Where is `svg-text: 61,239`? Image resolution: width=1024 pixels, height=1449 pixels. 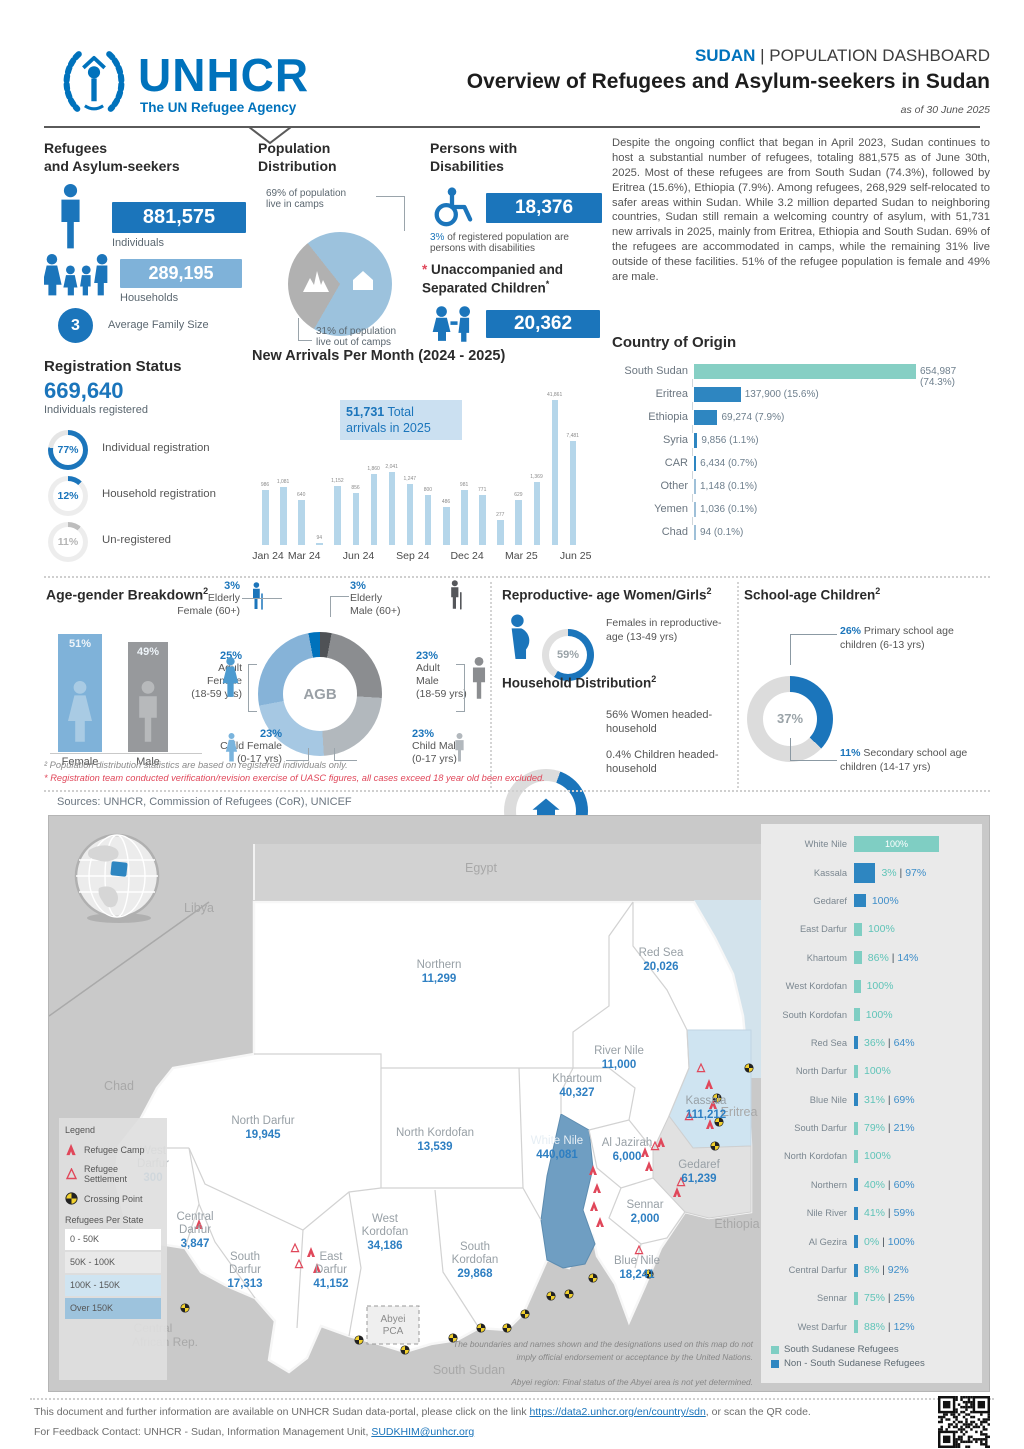
svg-text: 61,239 is located at coordinates (698, 1179).